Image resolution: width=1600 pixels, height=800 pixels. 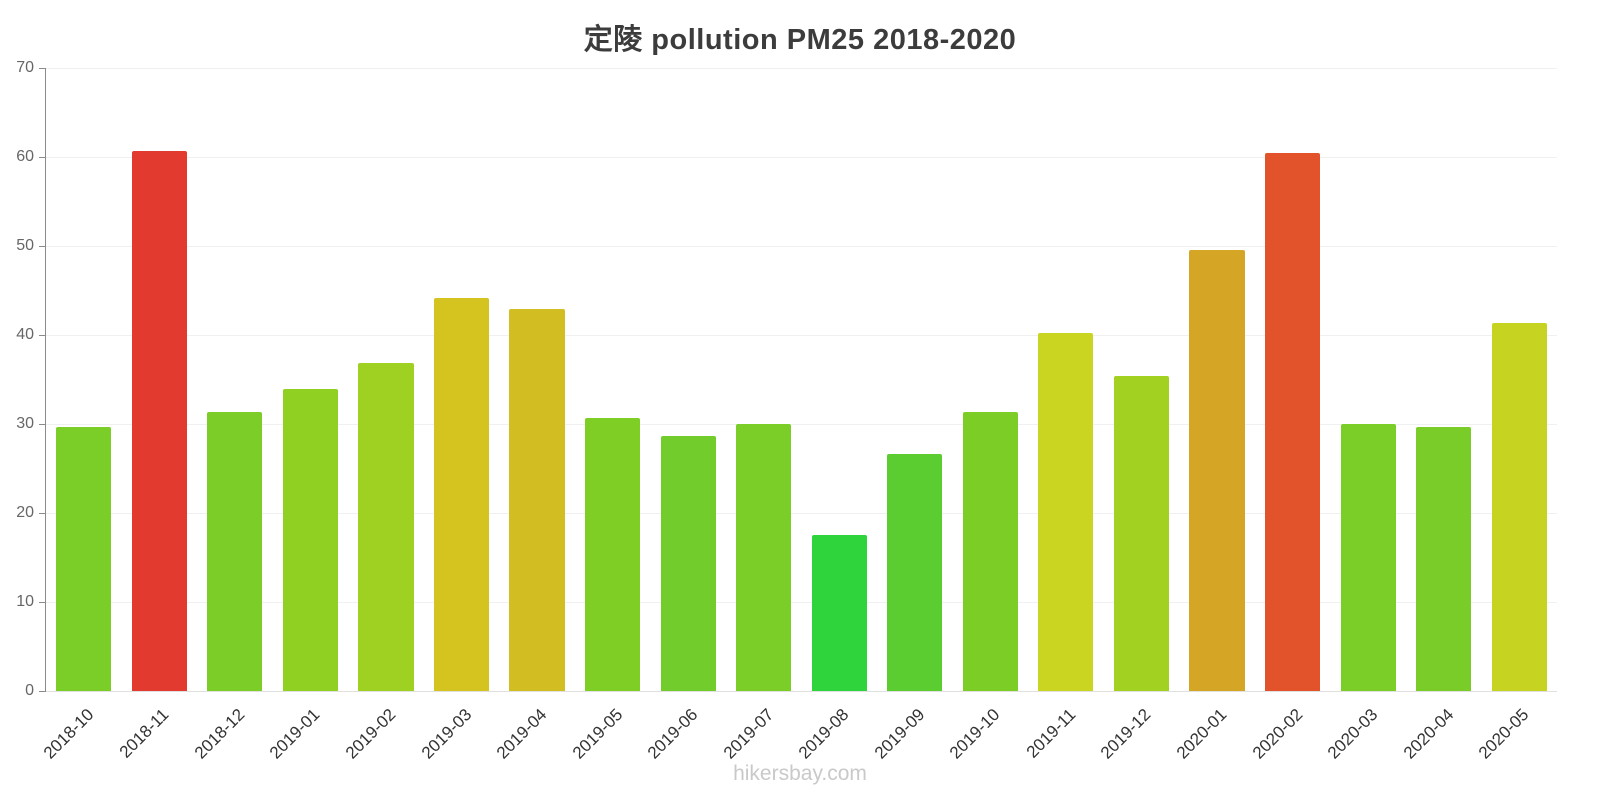 What do you see at coordinates (1365, 415) in the screenshot?
I see `bar-slot: 2020-03` at bounding box center [1365, 415].